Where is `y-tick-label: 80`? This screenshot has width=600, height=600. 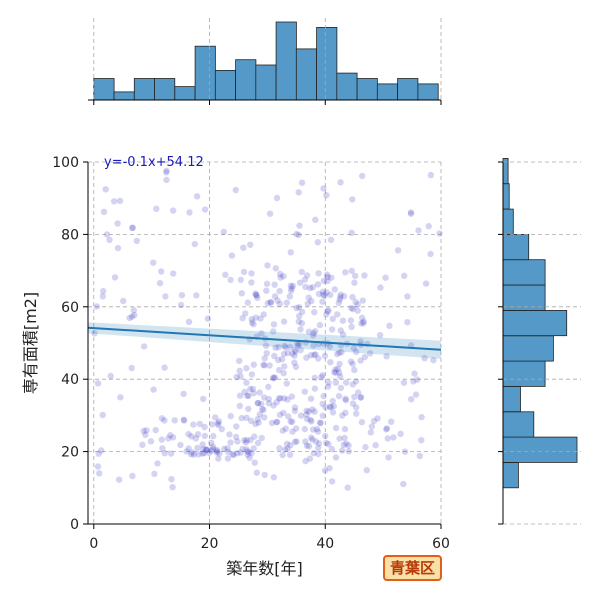
y-tick-label: 80 is located at coordinates (70, 235).